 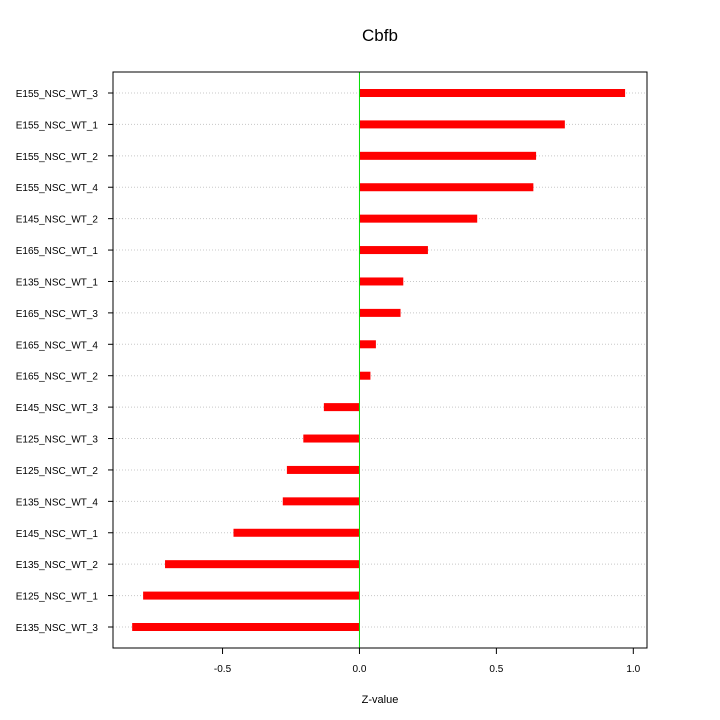 What do you see at coordinates (57, 125) in the screenshot?
I see `category-label: E155_NSC_WT_1` at bounding box center [57, 125].